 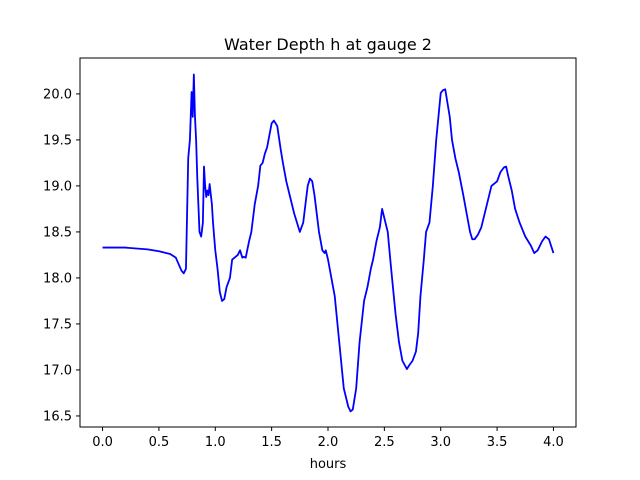 What do you see at coordinates (384, 442) in the screenshot?
I see `x-tick-label: 2.5` at bounding box center [384, 442].